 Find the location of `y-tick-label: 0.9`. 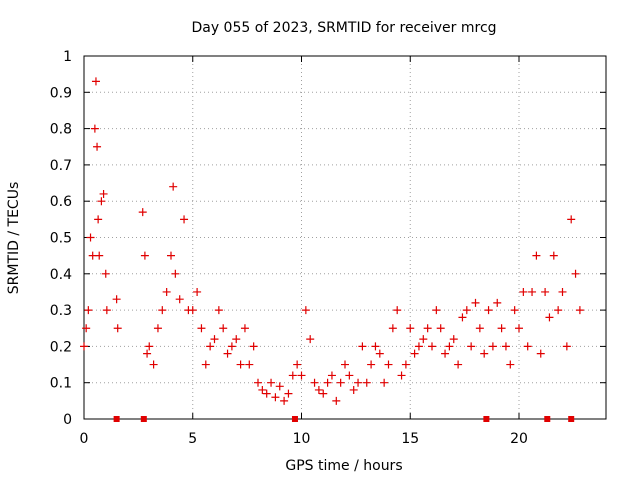

y-tick-label: 0.9 is located at coordinates (61, 93).